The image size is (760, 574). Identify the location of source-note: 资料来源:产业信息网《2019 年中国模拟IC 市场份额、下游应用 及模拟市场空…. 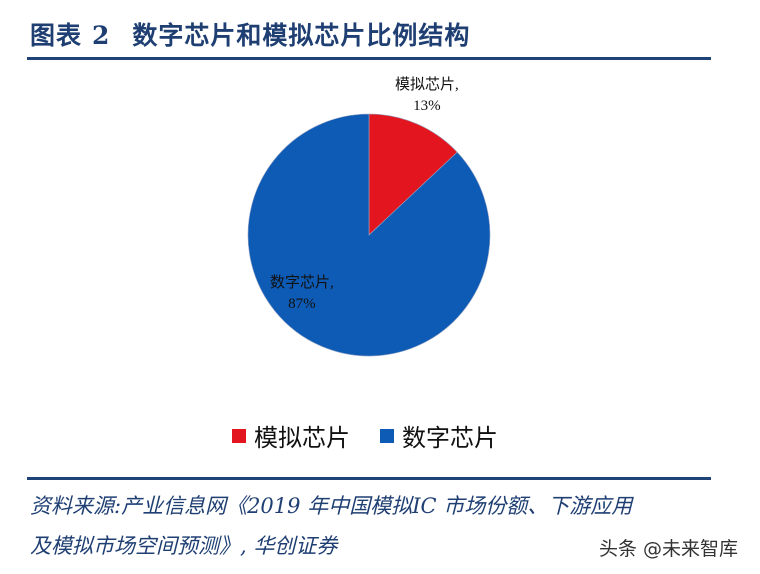
(331, 526).